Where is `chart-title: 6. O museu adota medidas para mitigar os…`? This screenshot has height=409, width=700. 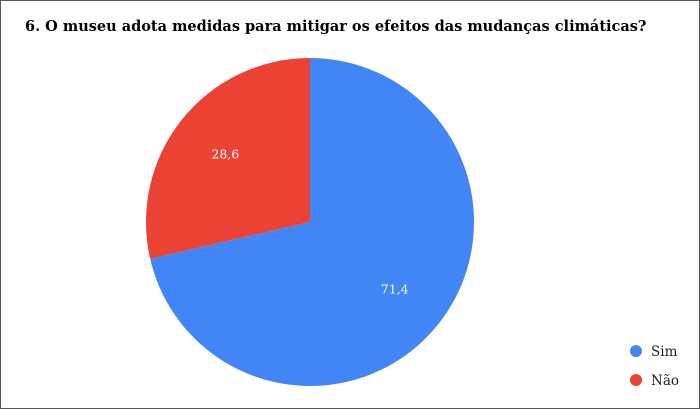 chart-title: 6. O museu adota medidas para mitigar os… is located at coordinates (336, 26).